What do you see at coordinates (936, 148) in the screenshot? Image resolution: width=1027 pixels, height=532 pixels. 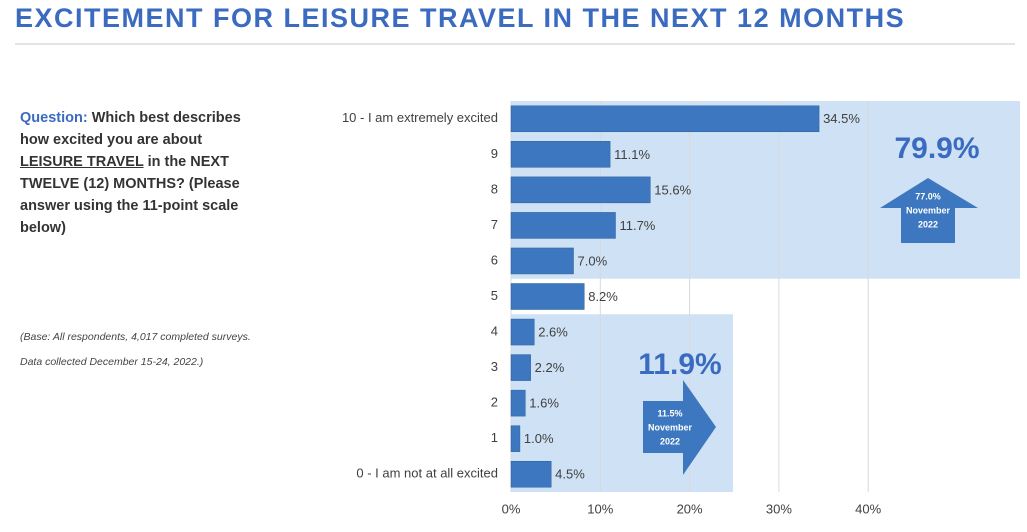 I see `callout-total: 79.9%` at bounding box center [936, 148].